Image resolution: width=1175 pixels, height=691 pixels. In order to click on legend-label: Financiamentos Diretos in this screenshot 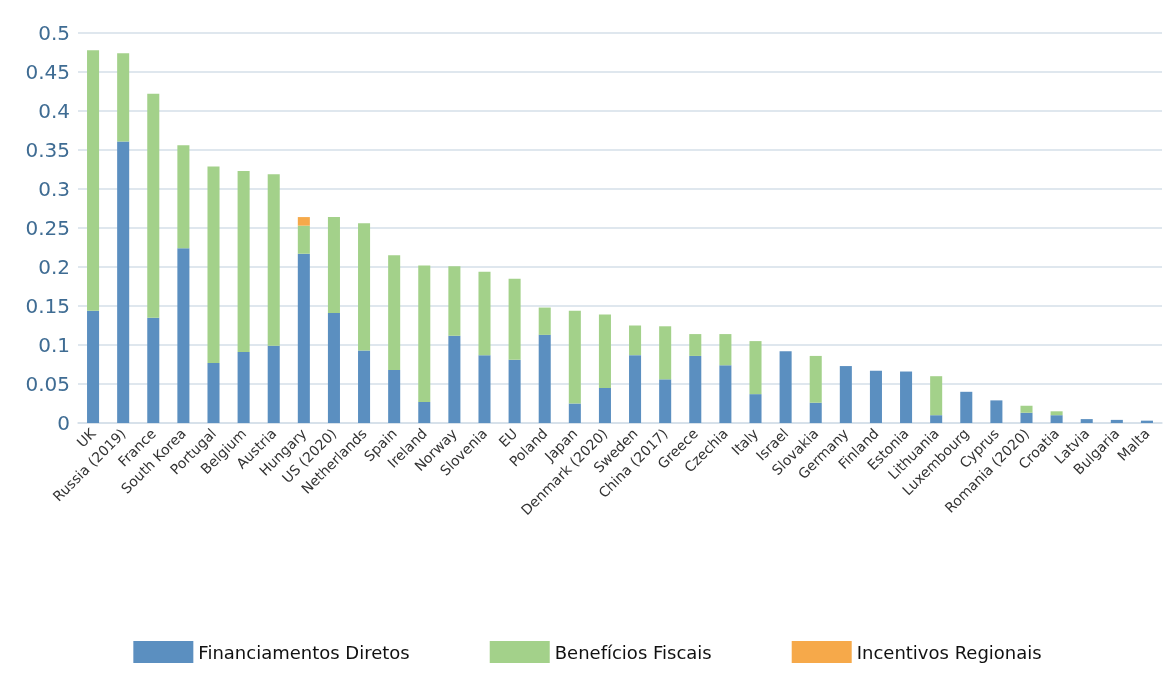, I will do `click(304, 652)`.